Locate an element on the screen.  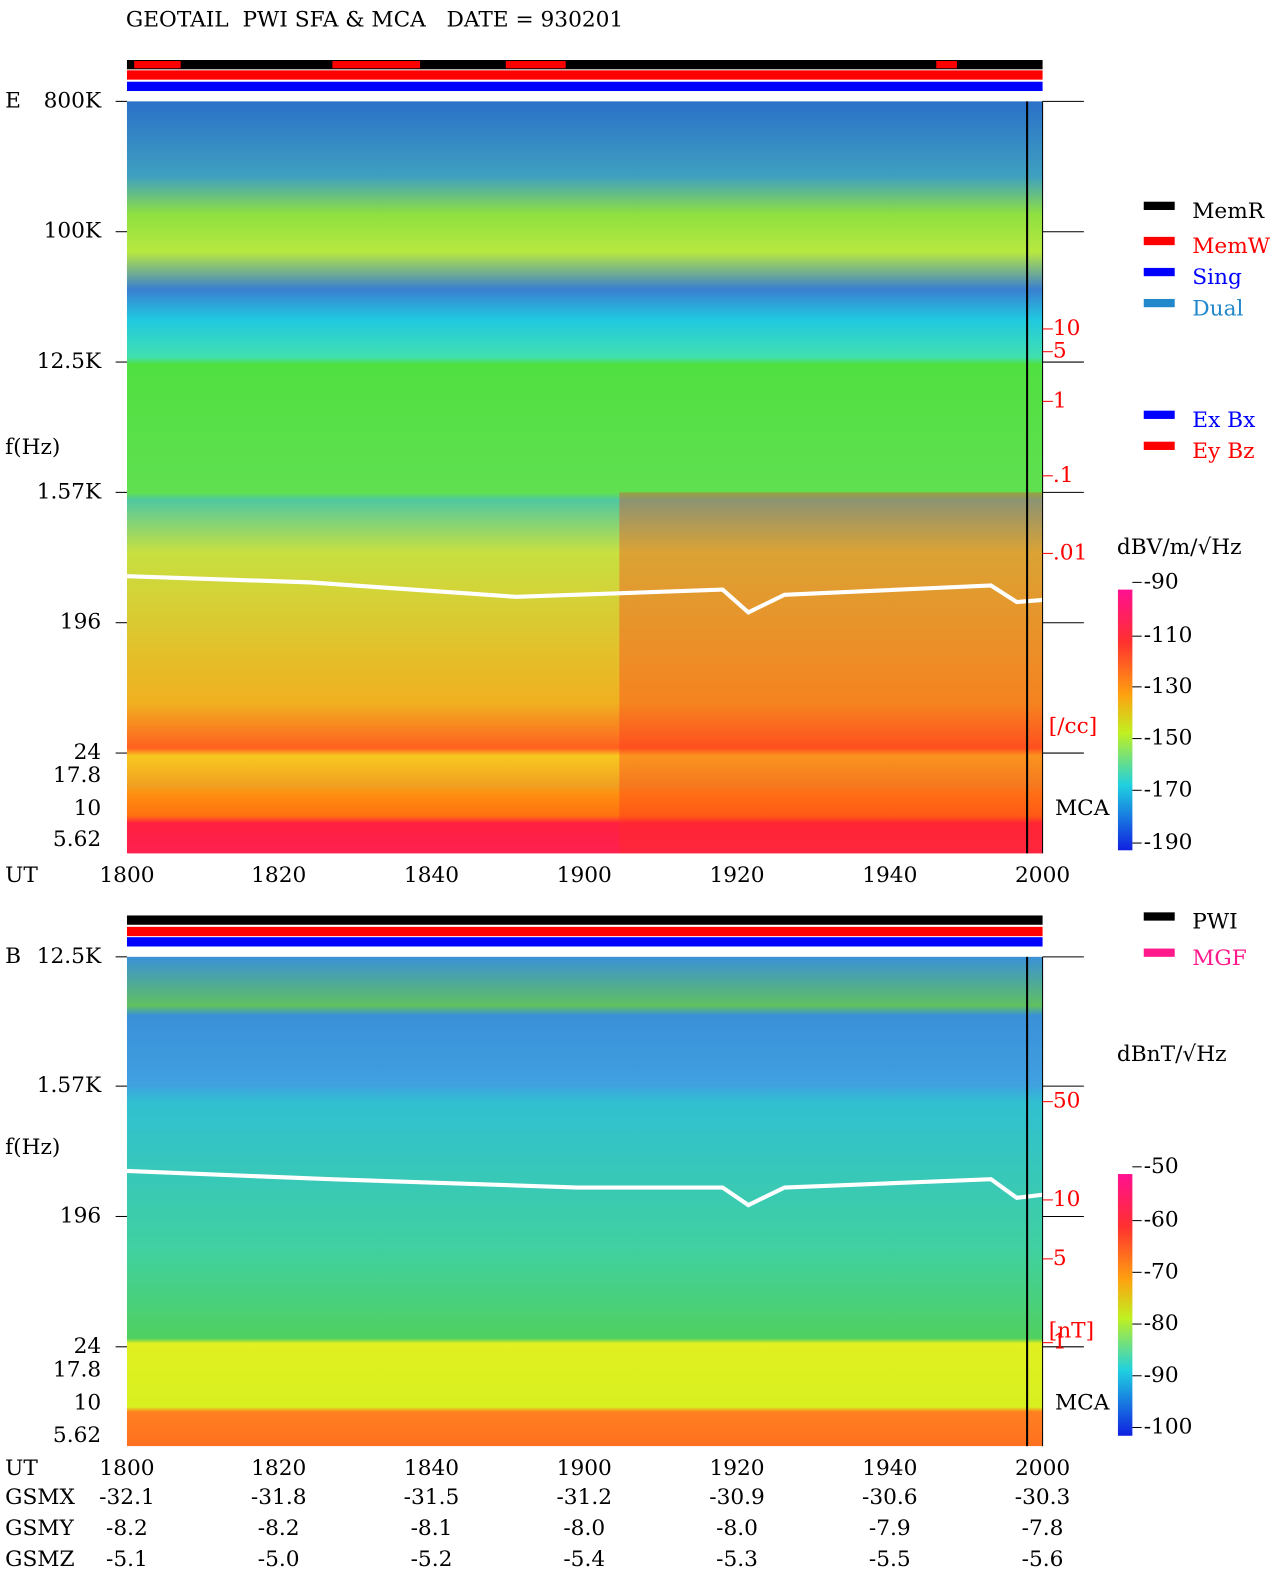
orbit-value: -31.2 is located at coordinates (584, 1497).